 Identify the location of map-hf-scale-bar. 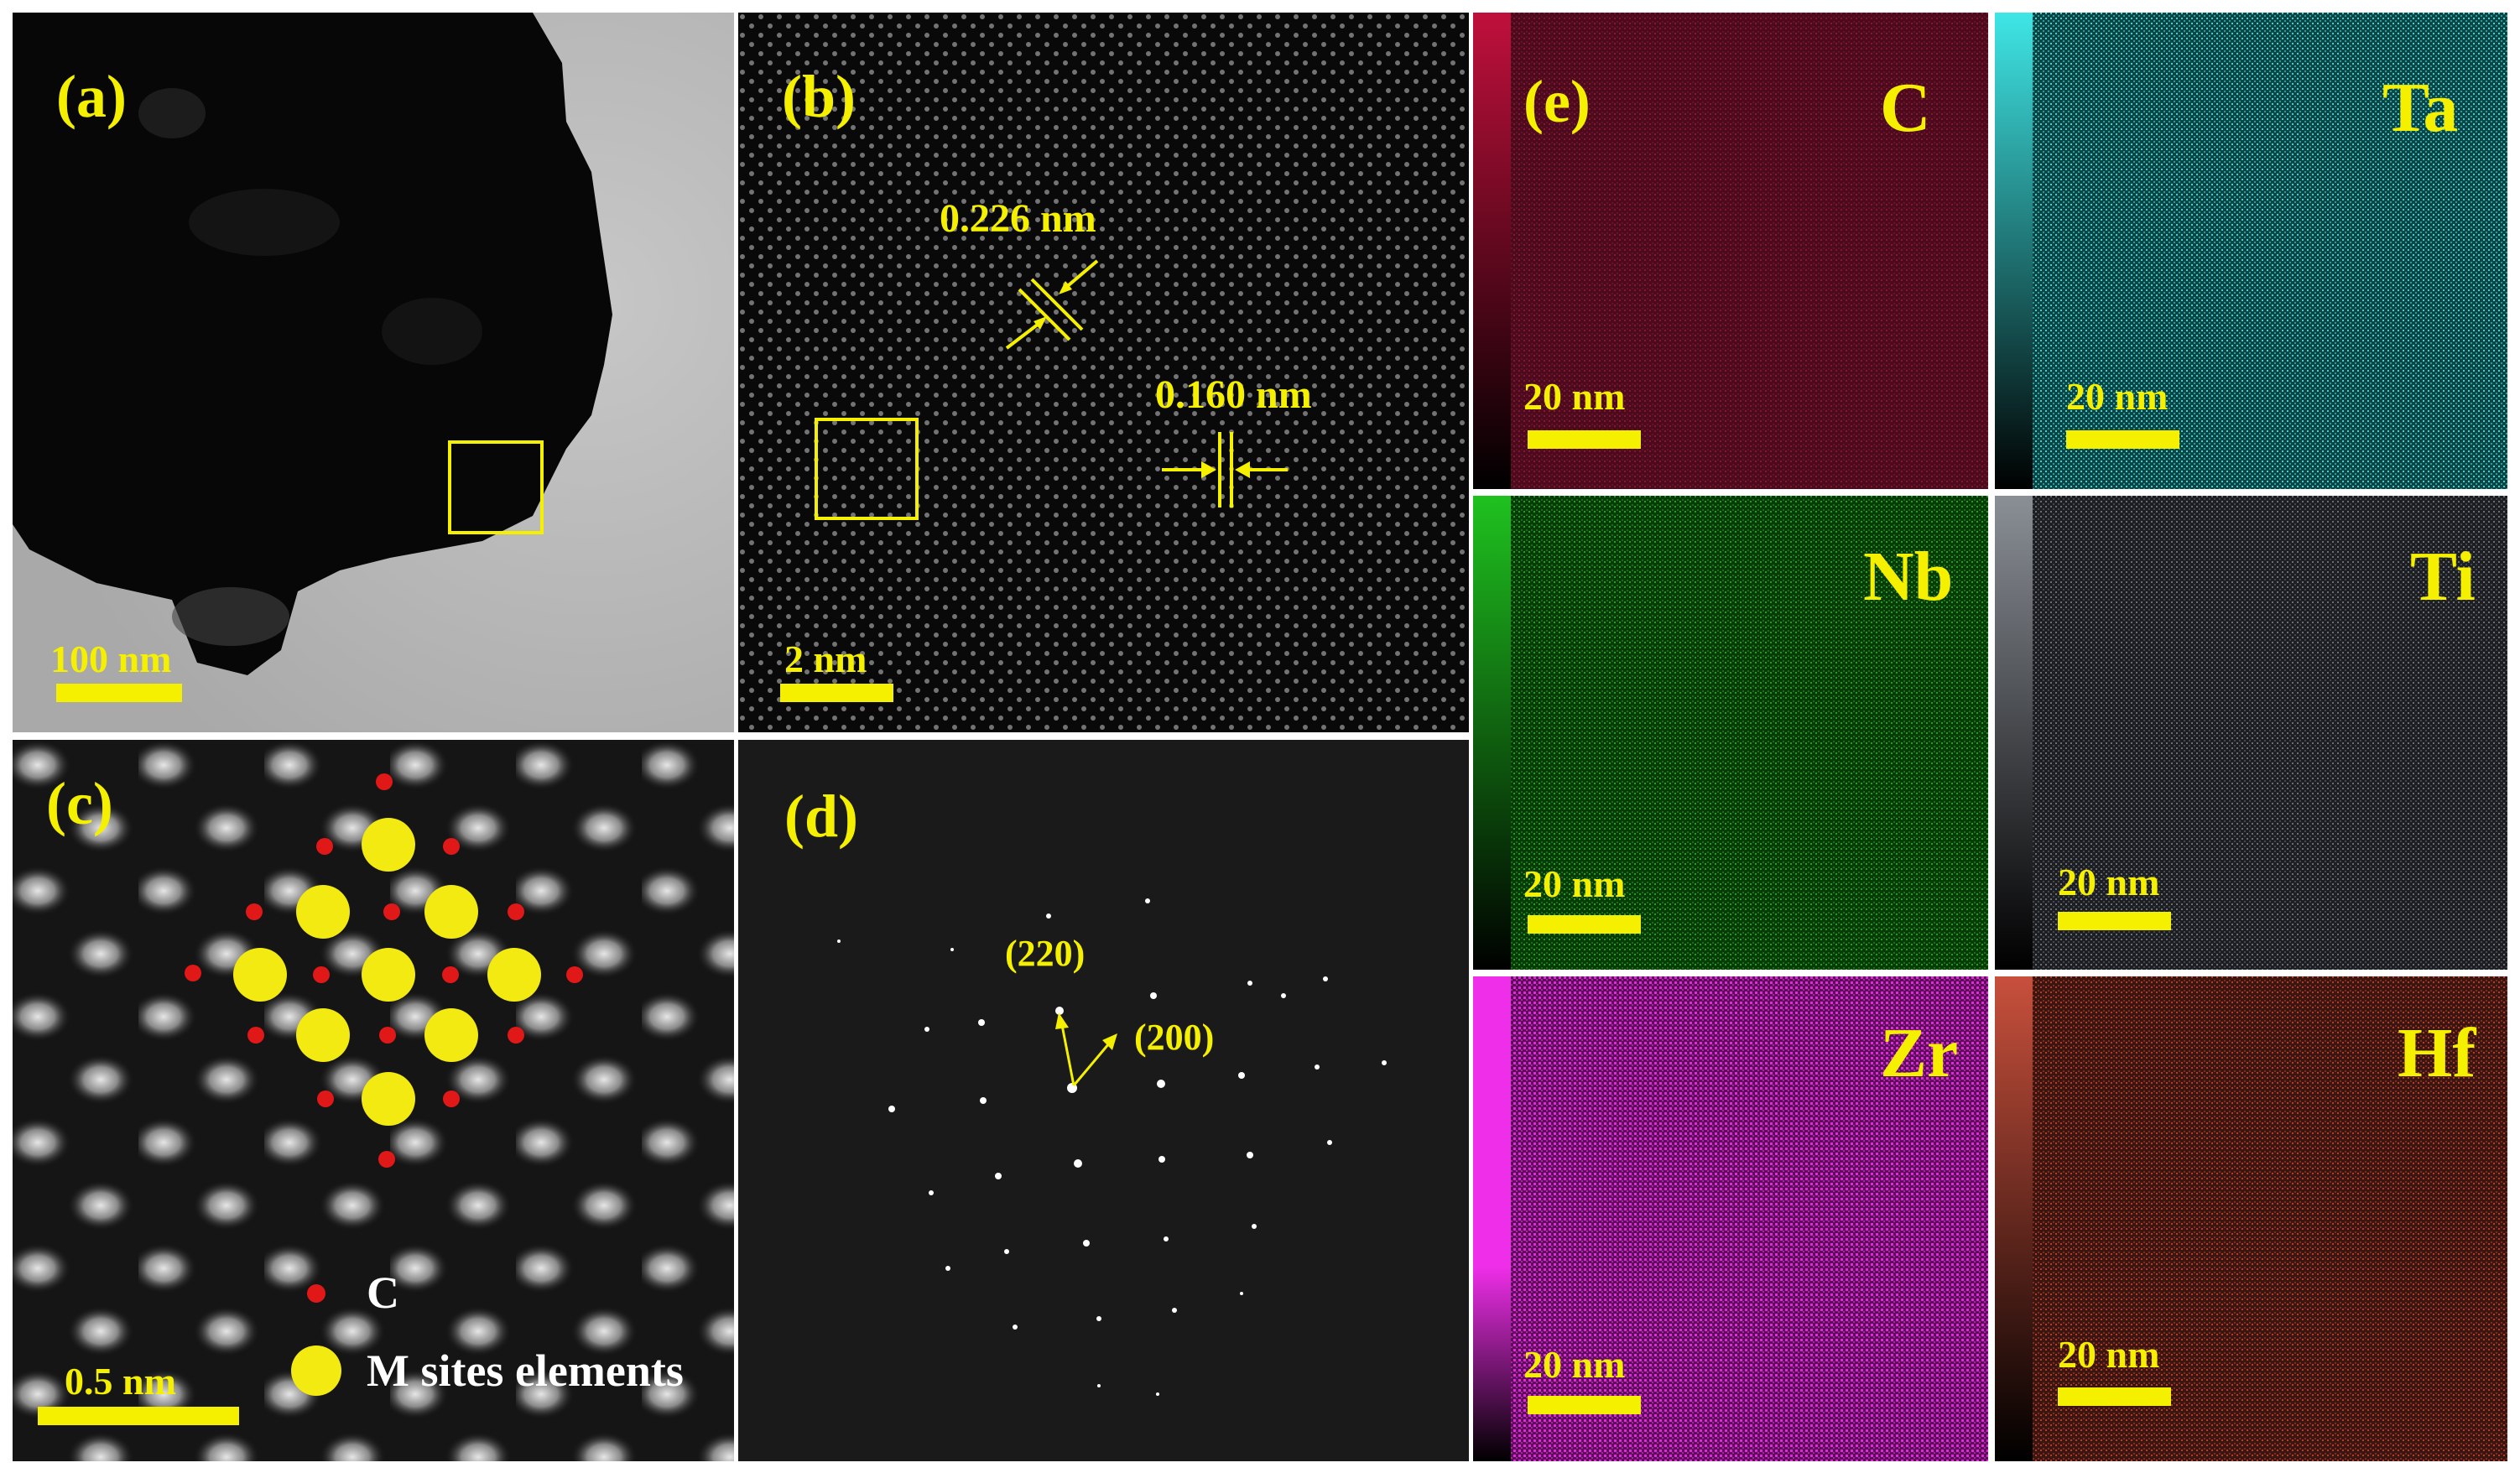
(2114, 1396).